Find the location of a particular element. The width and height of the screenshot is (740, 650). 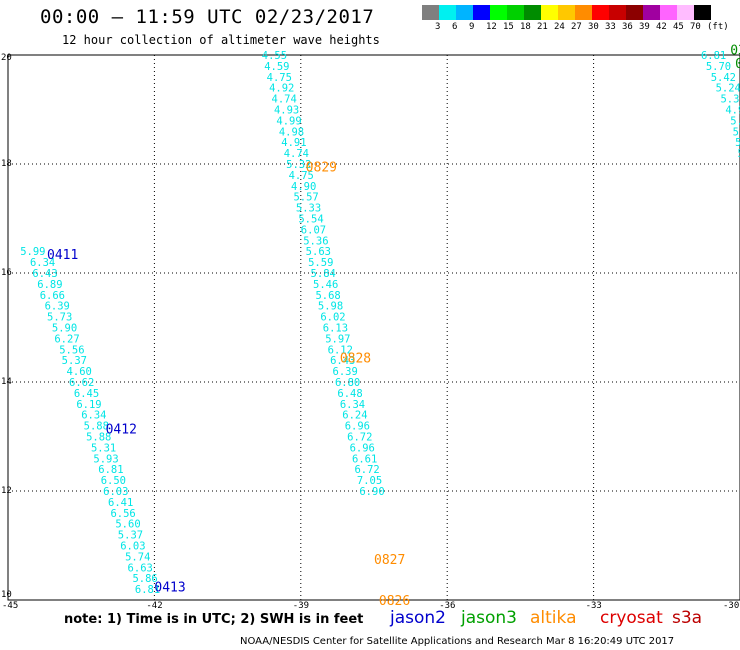

legend-label: 9 is located at coordinates (472, 27).